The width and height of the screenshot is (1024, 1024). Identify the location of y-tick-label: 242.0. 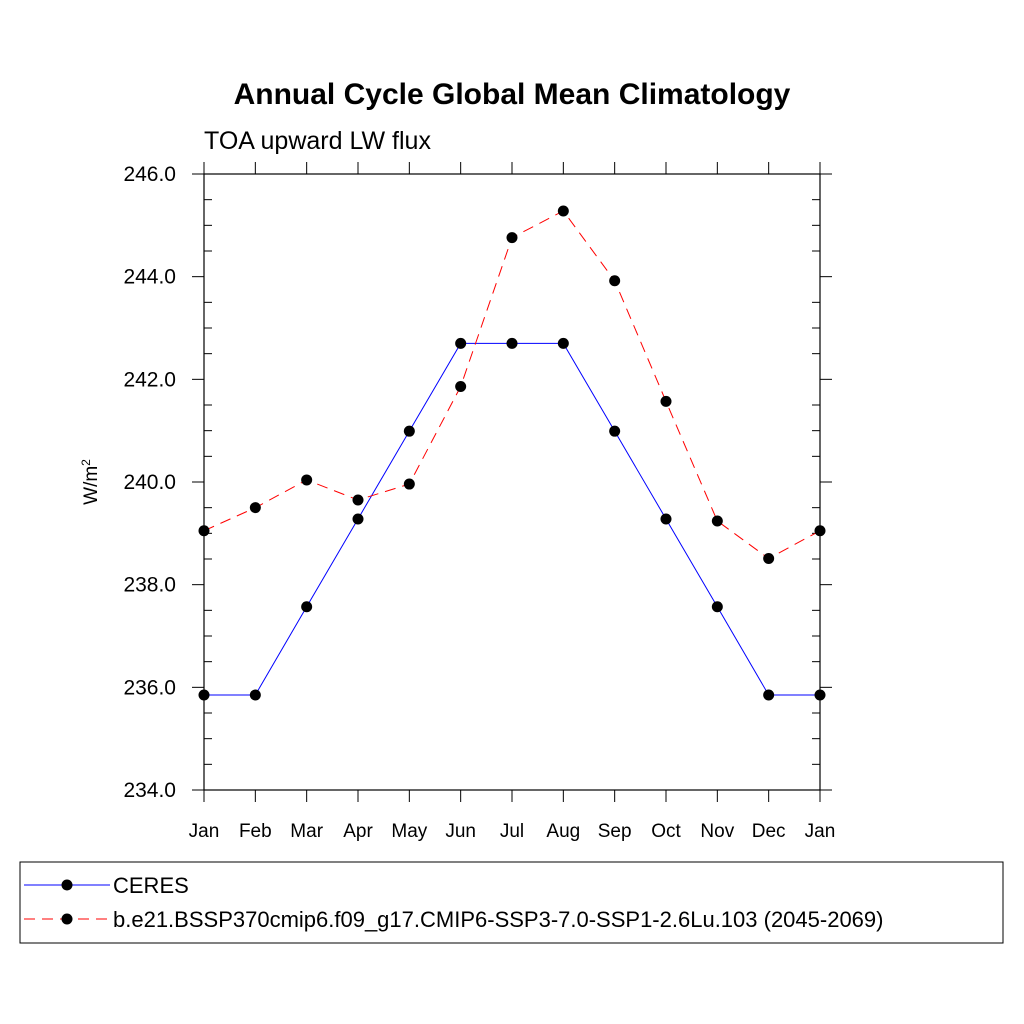
(149, 379).